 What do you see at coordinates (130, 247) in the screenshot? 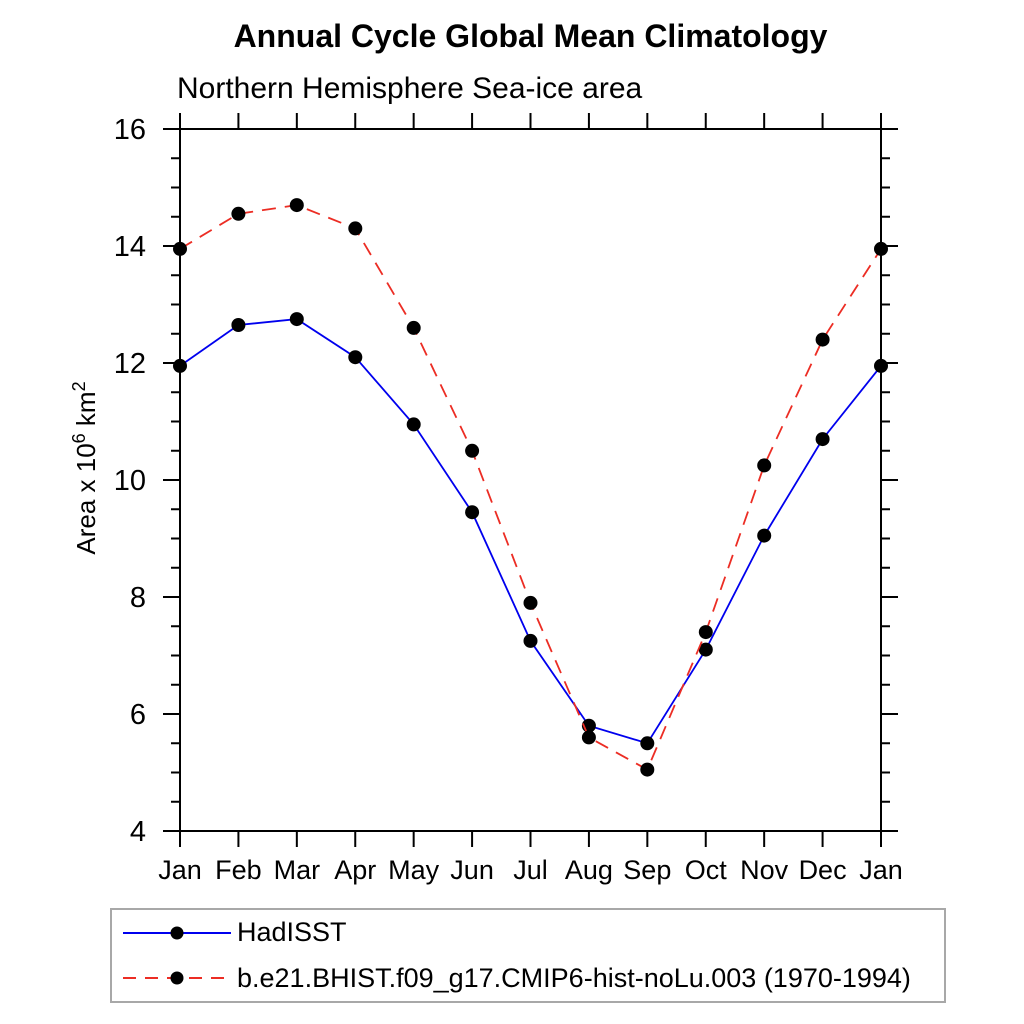
I see `y-axis-label: 14` at bounding box center [130, 247].